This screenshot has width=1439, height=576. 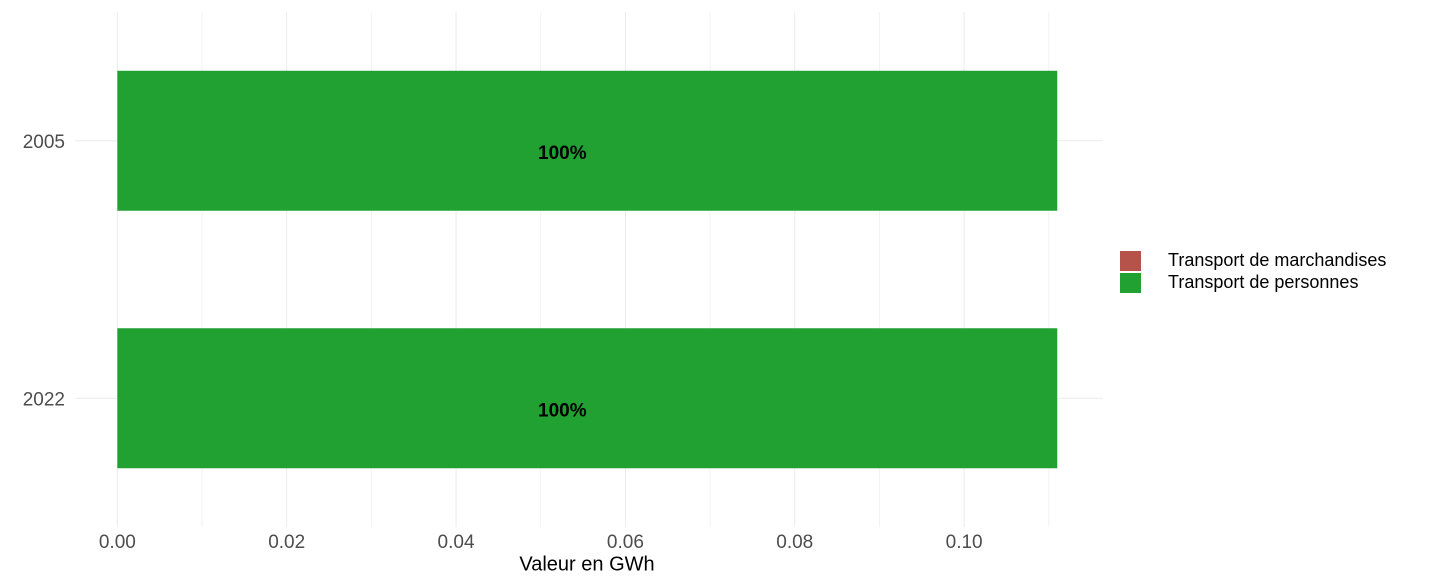 I want to click on y-tick-label: 2005, so click(x=44, y=142).